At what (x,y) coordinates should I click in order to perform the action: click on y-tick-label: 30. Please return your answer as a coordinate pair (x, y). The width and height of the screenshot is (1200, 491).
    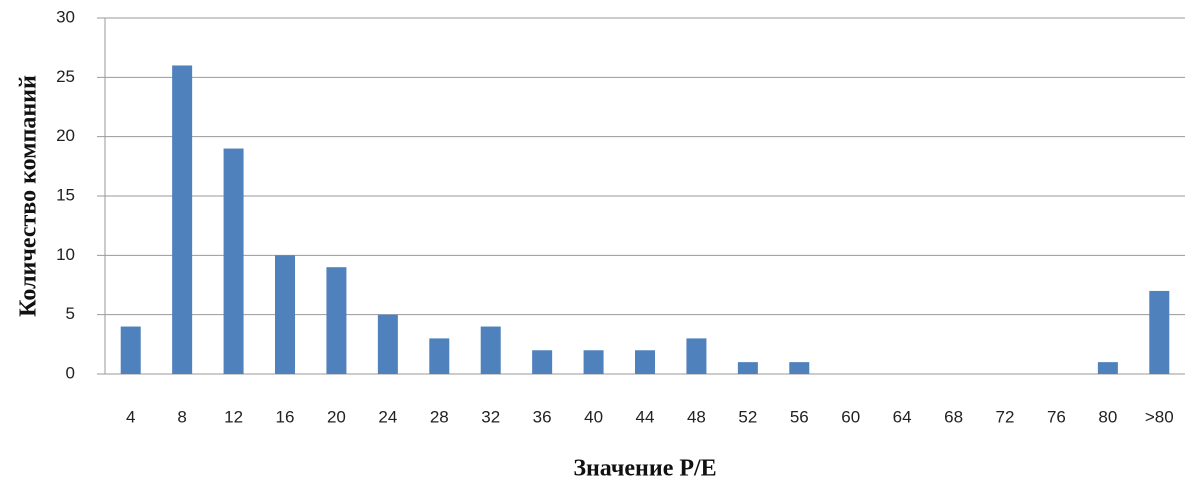
    Looking at the image, I should click on (65, 16).